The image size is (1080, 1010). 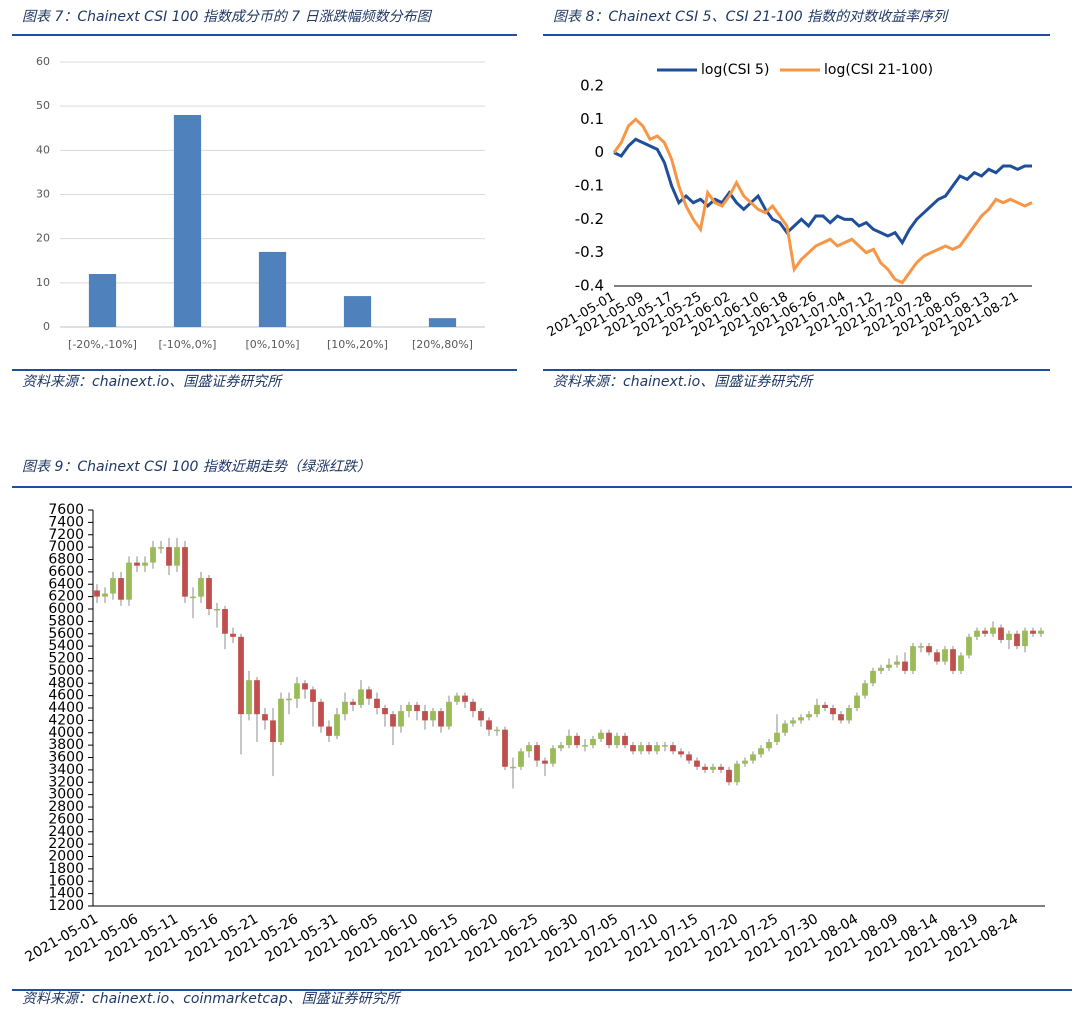 What do you see at coordinates (273, 344) in the screenshot?
I see `x-tick-label: [0%,10%]` at bounding box center [273, 344].